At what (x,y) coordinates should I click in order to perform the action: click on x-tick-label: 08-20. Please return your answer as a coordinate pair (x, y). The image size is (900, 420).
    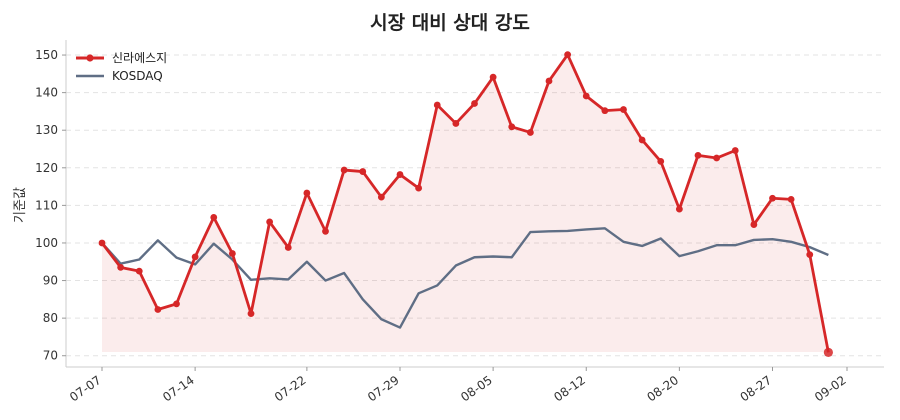
    Looking at the image, I should click on (662, 388).